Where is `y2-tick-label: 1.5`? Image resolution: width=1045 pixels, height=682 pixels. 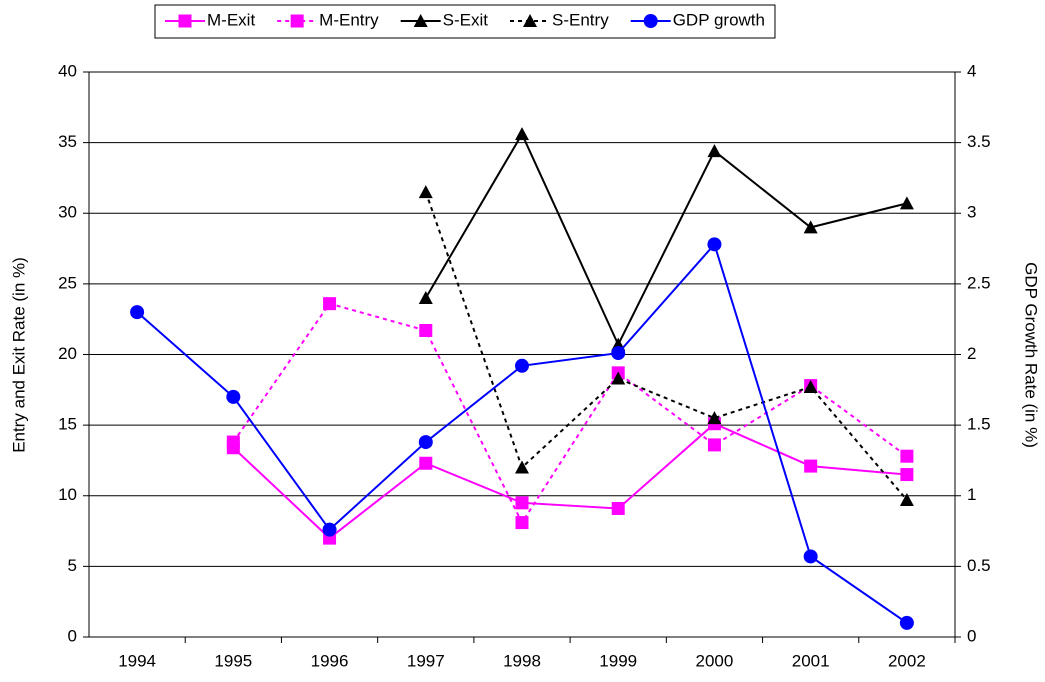
y2-tick-label: 1.5 is located at coordinates (979, 424).